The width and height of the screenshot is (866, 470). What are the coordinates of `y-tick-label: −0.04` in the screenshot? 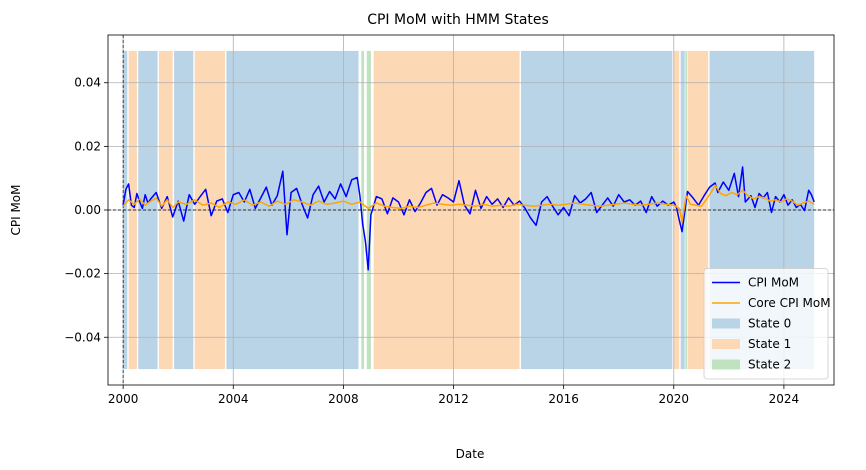 It's located at (82, 337).